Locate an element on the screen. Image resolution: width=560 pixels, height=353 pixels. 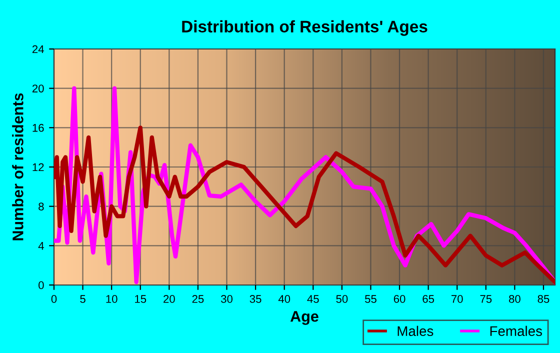
x-tick-label: 65 is located at coordinates (428, 299).